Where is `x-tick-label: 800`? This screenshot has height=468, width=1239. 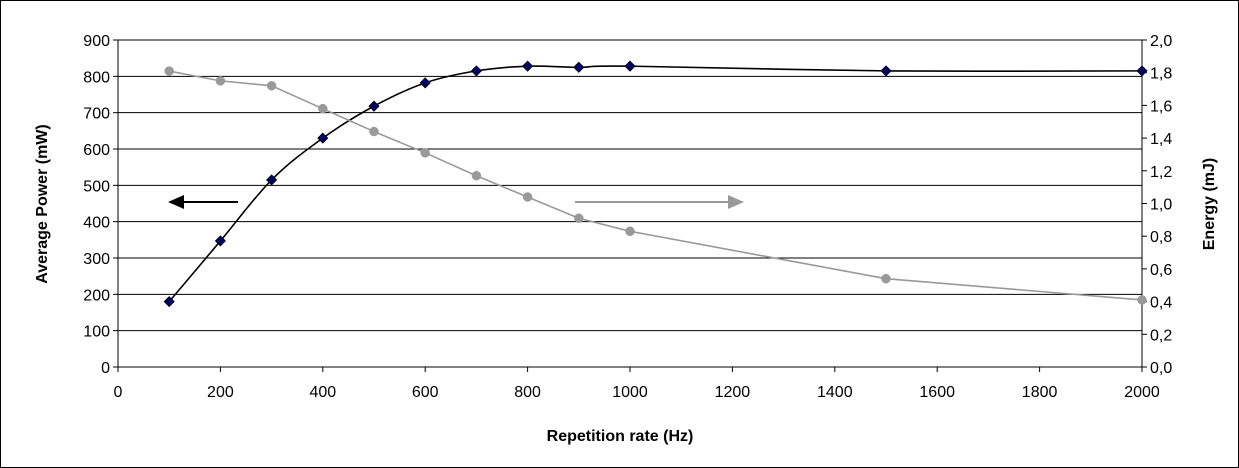
x-tick-label: 800 is located at coordinates (527, 392).